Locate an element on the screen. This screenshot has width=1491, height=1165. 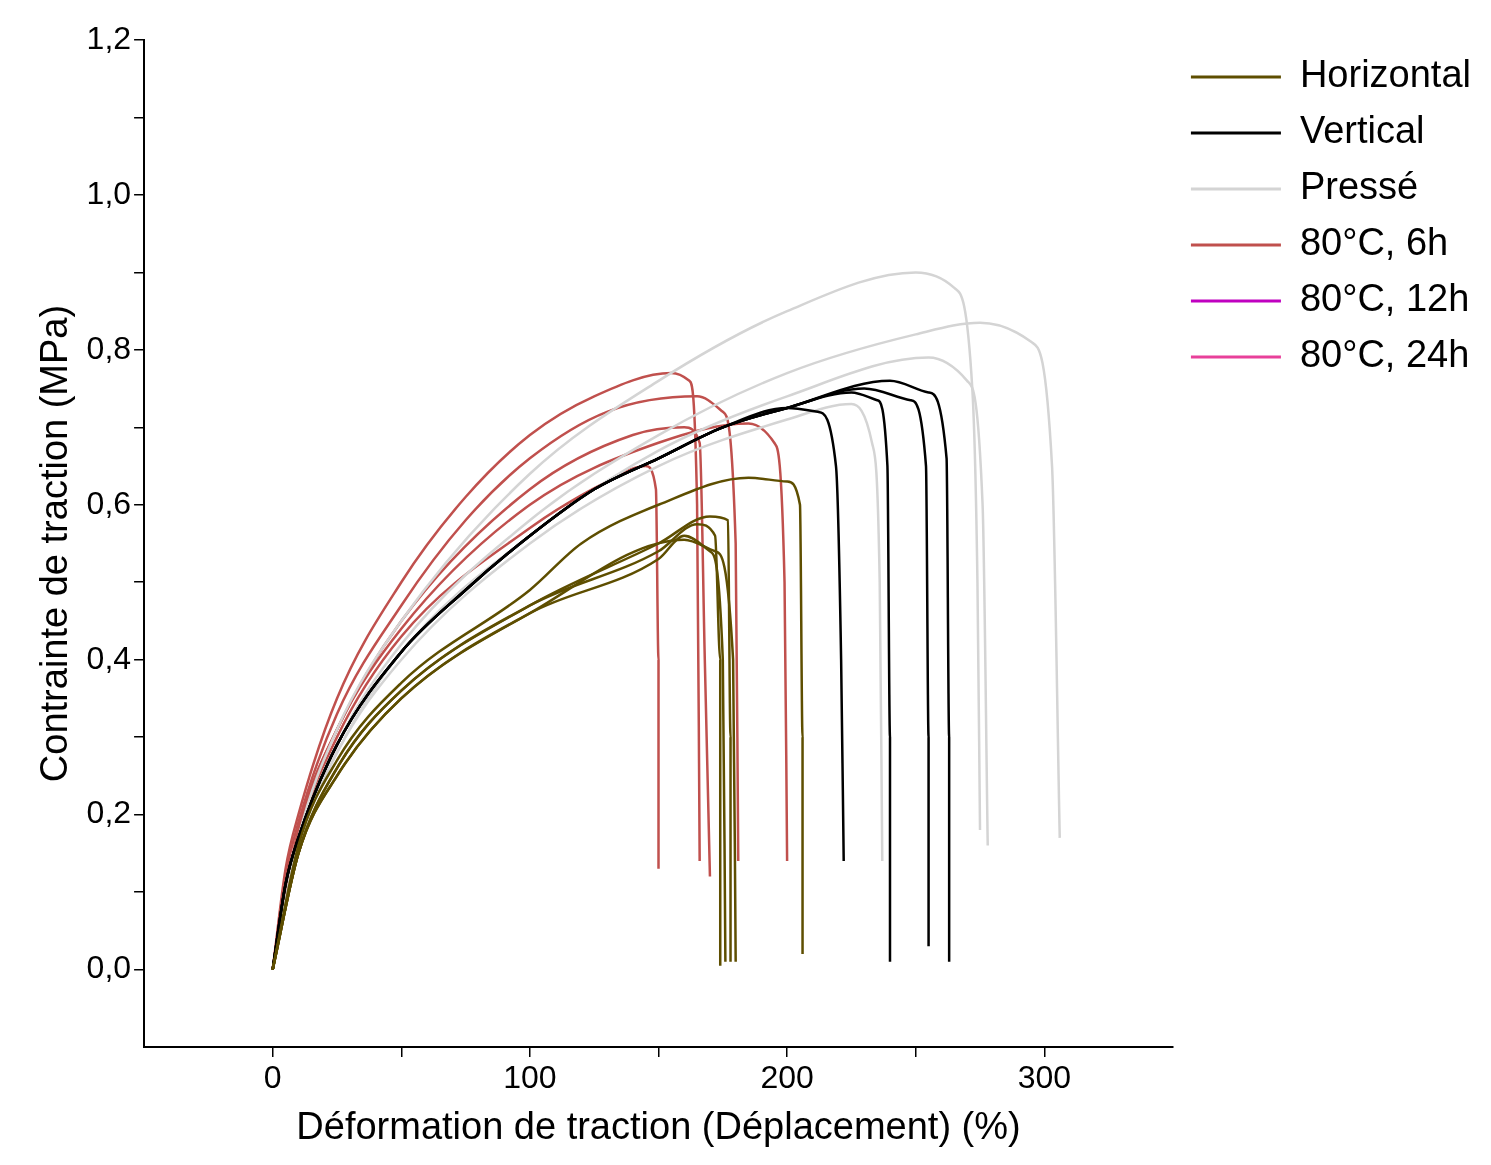
legend-label: 80°C, 24h is located at coordinates (1384, 354).